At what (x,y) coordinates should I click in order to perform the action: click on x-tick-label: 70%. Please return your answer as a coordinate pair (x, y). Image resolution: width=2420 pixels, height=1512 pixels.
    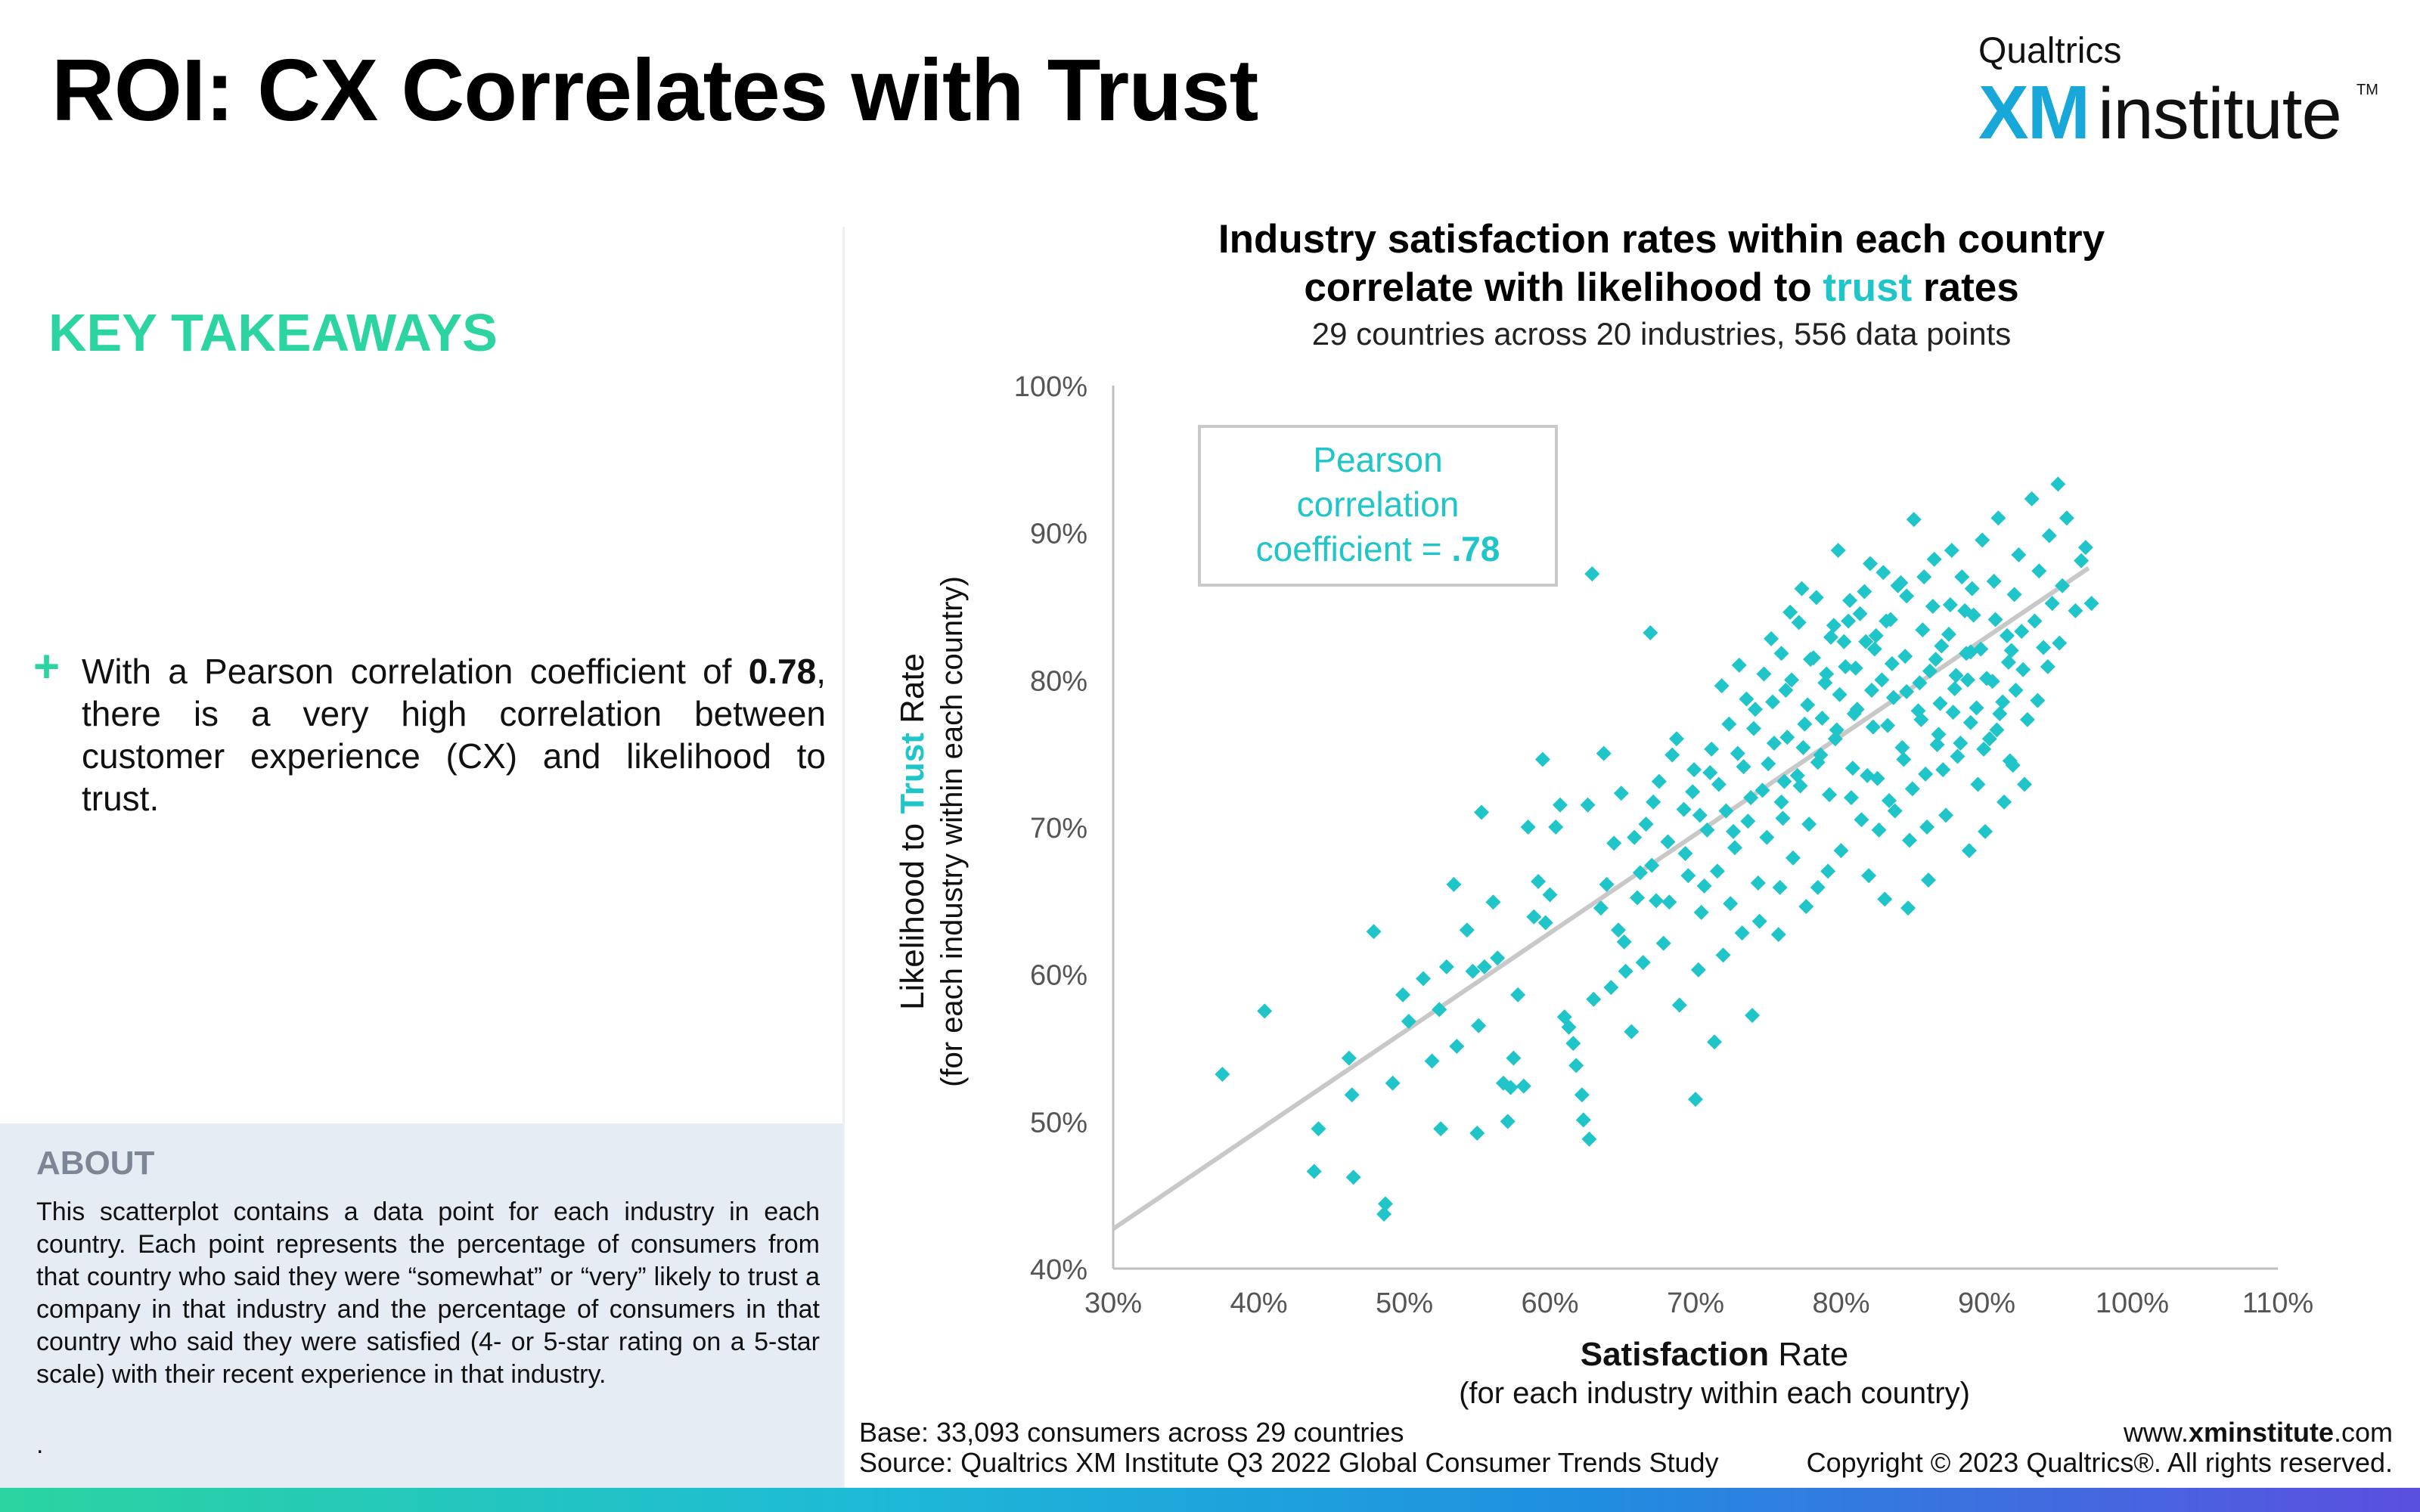
    Looking at the image, I should click on (1695, 1303).